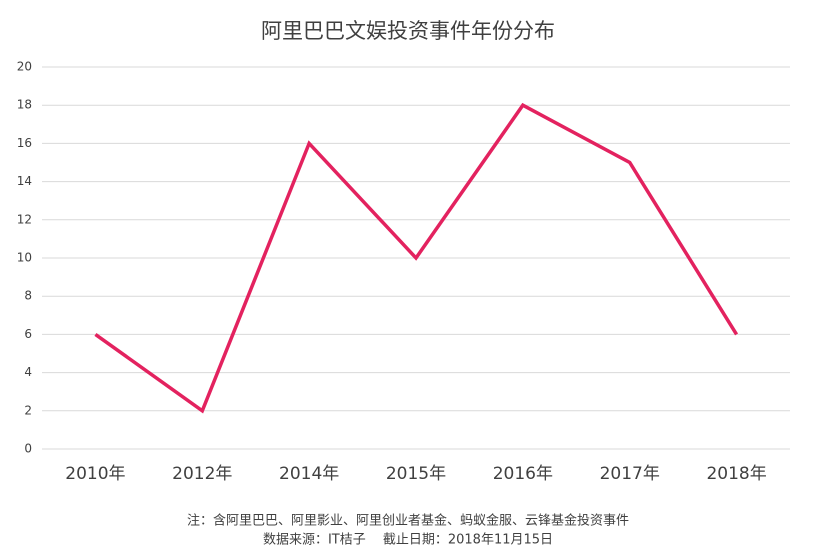  Describe the element at coordinates (24, 219) in the screenshot. I see `y-tick-label: 12` at that location.